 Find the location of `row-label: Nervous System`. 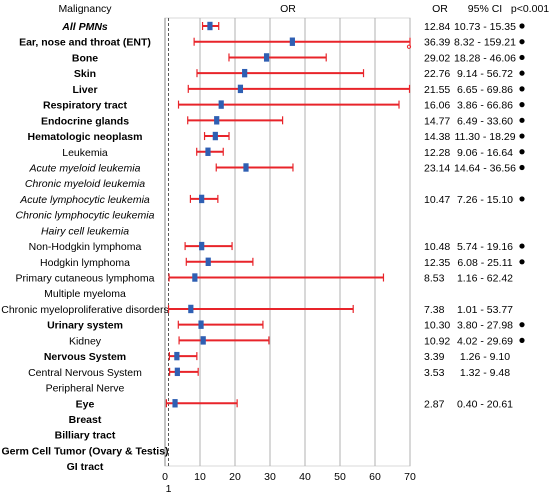

row-label: Nervous System is located at coordinates (85, 357).